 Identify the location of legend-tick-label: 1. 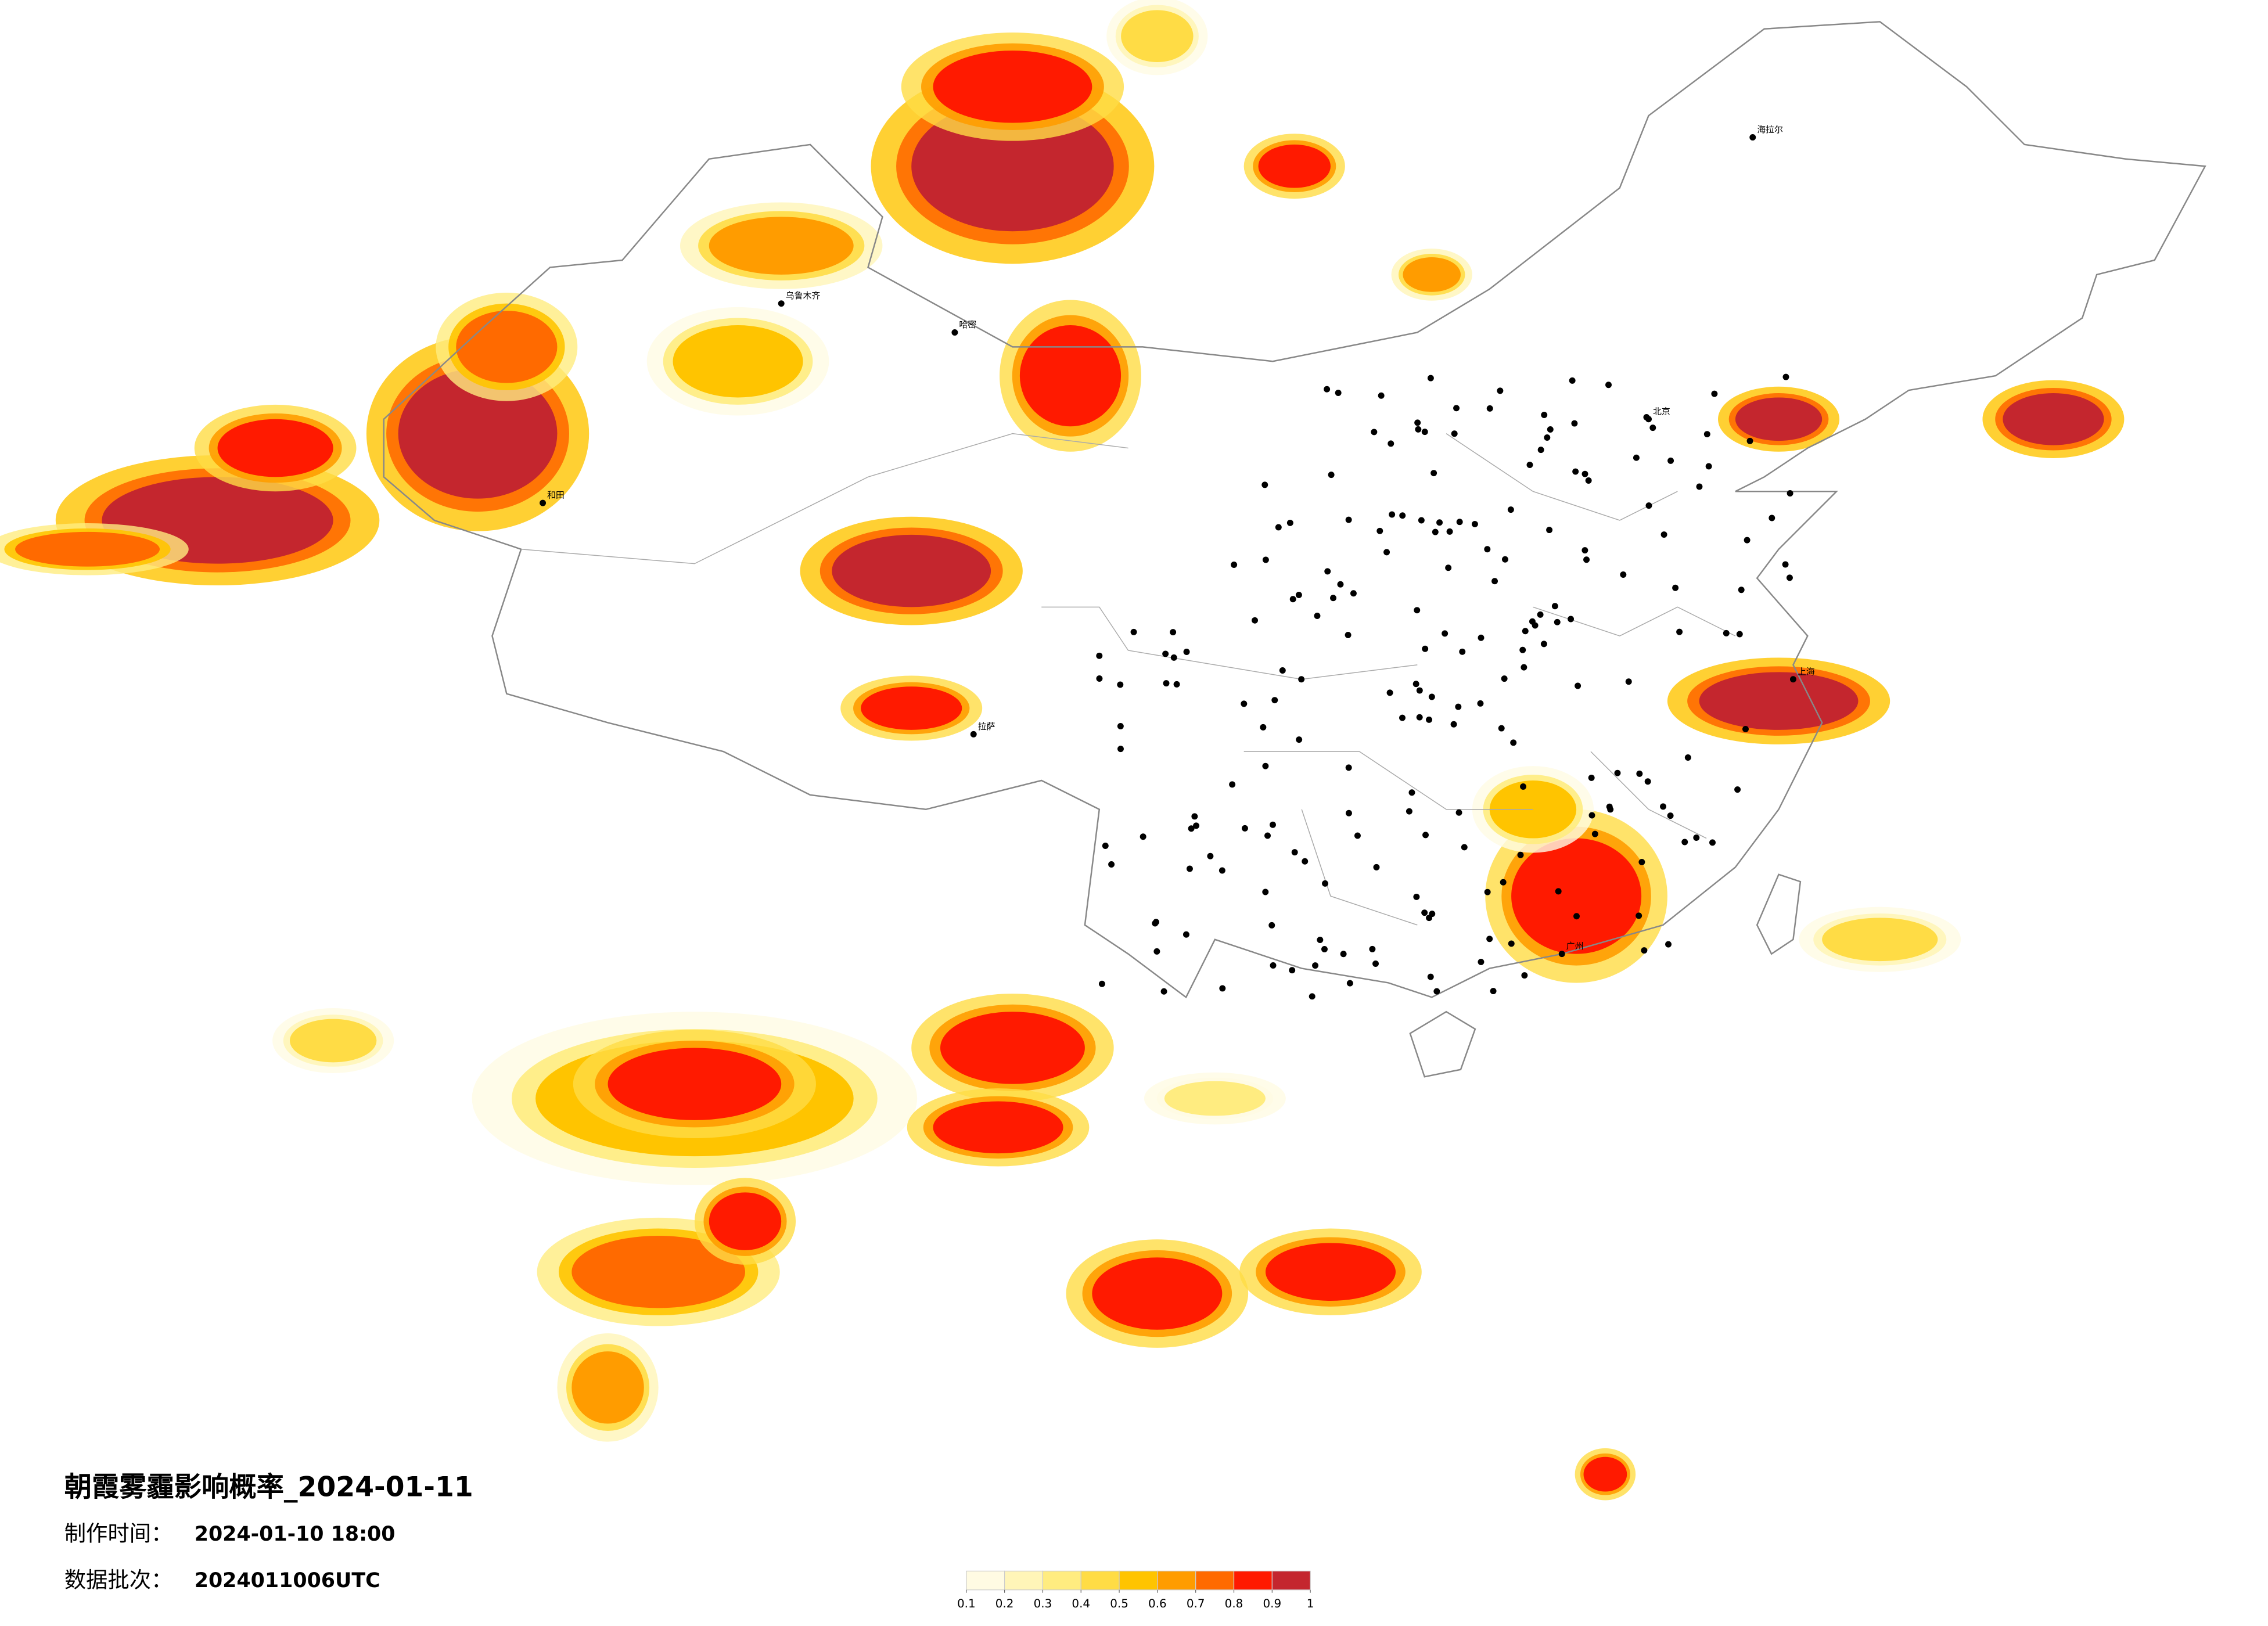
(1310, 1603).